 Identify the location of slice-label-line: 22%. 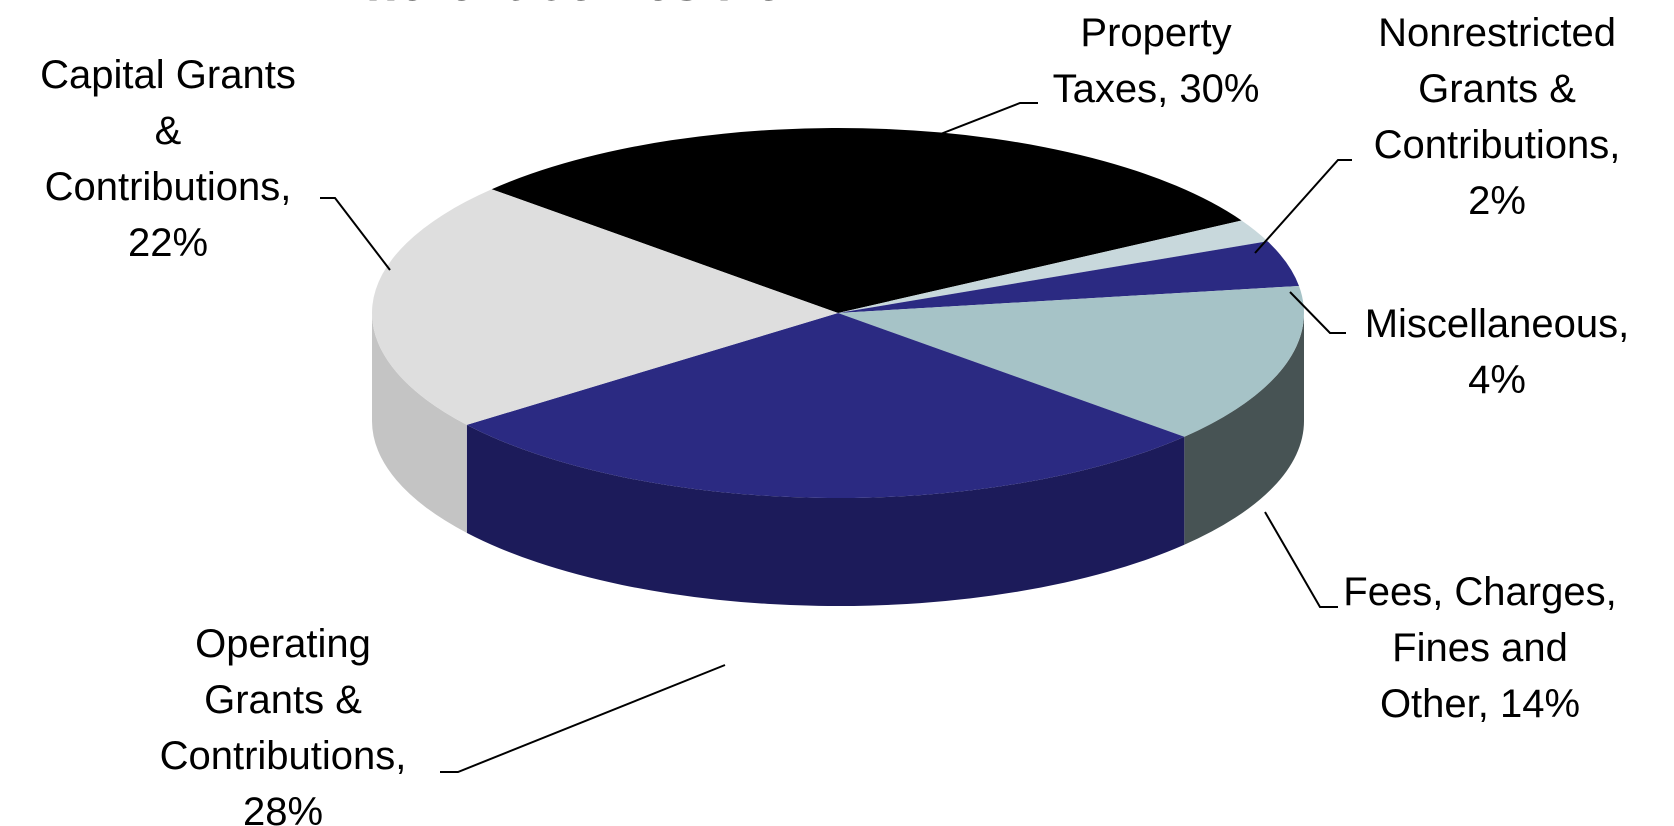
(168, 243).